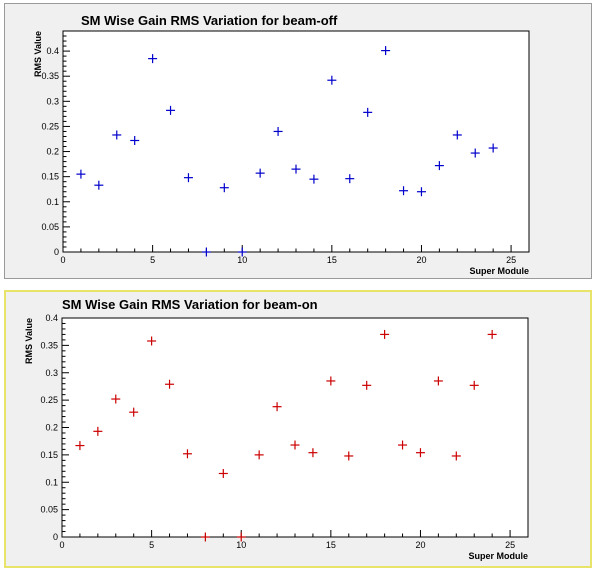 The image size is (596, 572). What do you see at coordinates (209, 20) in the screenshot?
I see `chart-title: SM Wise Gain RMS Variation for beam-off` at bounding box center [209, 20].